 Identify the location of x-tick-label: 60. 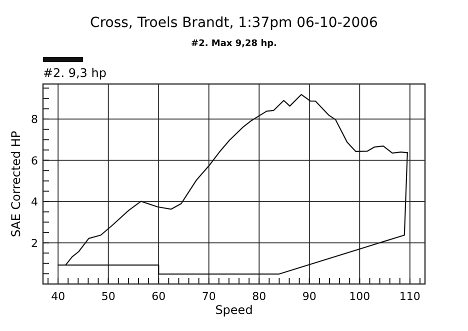
(159, 296).